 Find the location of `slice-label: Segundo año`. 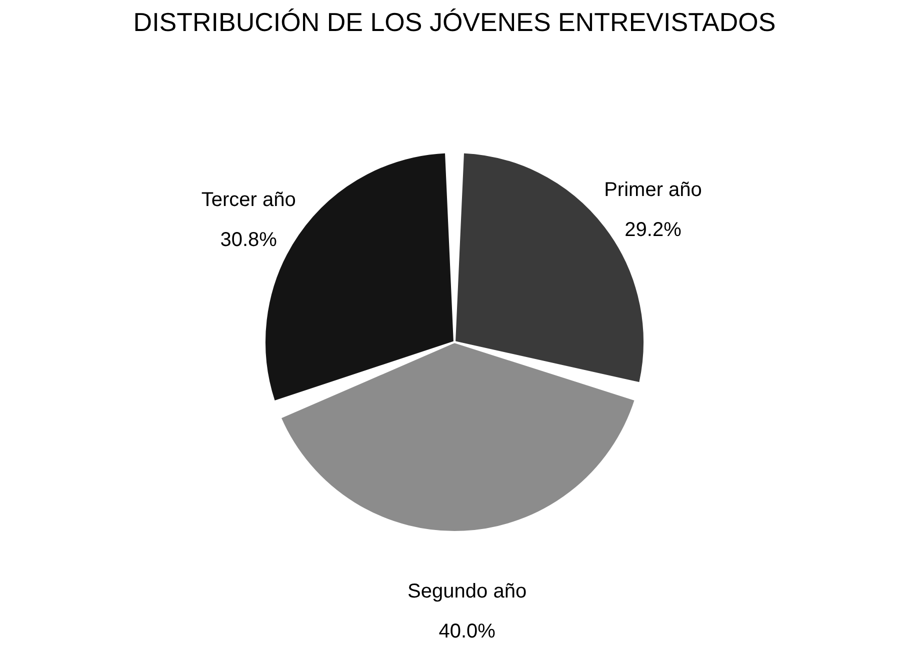

slice-label: Segundo año is located at coordinates (467, 591).